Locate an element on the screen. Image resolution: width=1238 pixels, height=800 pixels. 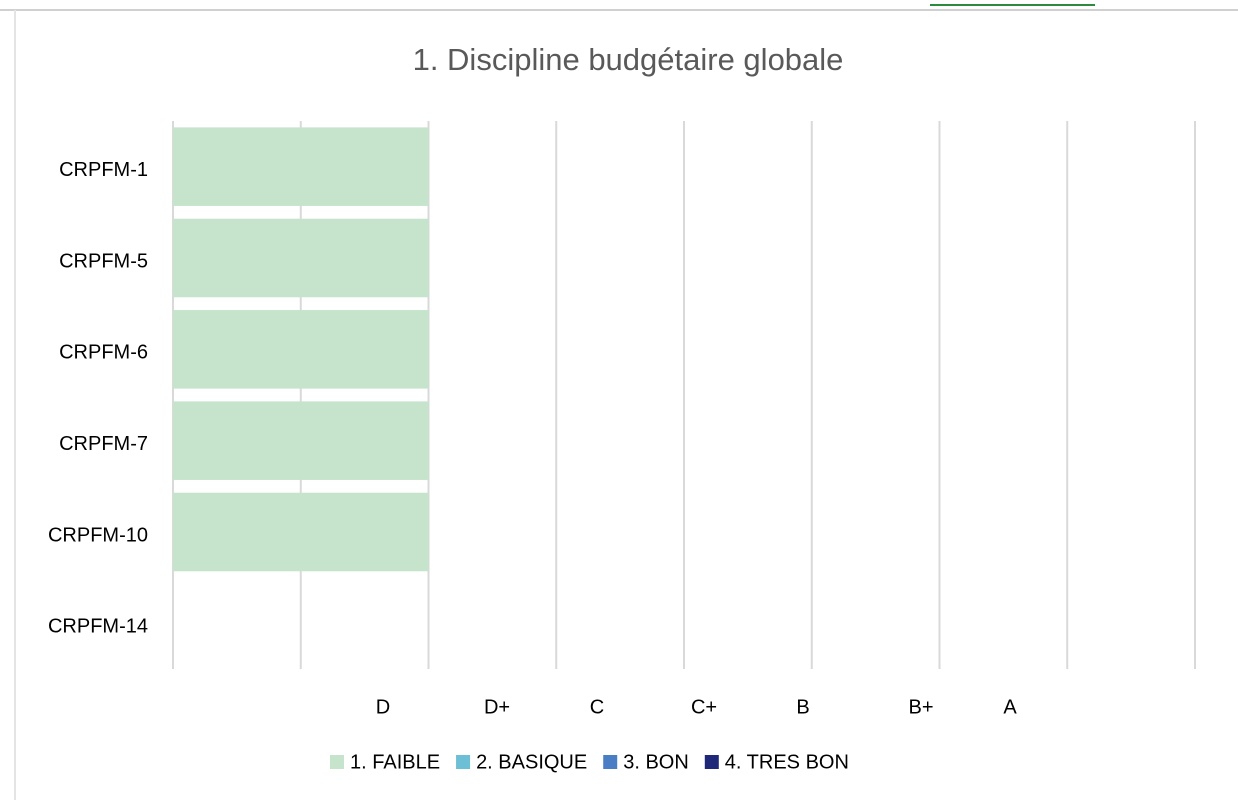
annotation: B is located at coordinates (802, 707).